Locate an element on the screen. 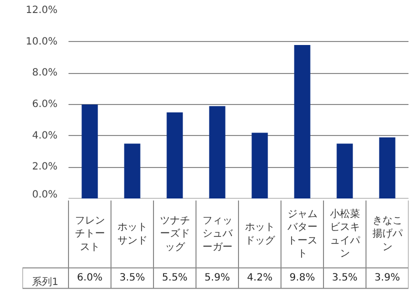 Image resolution: width=420 pixels, height=294 pixels. data-label: 9.8% is located at coordinates (302, 278).